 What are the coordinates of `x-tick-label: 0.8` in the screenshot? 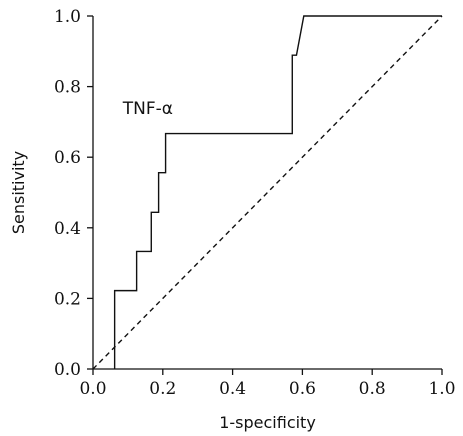 It's located at (372, 389).